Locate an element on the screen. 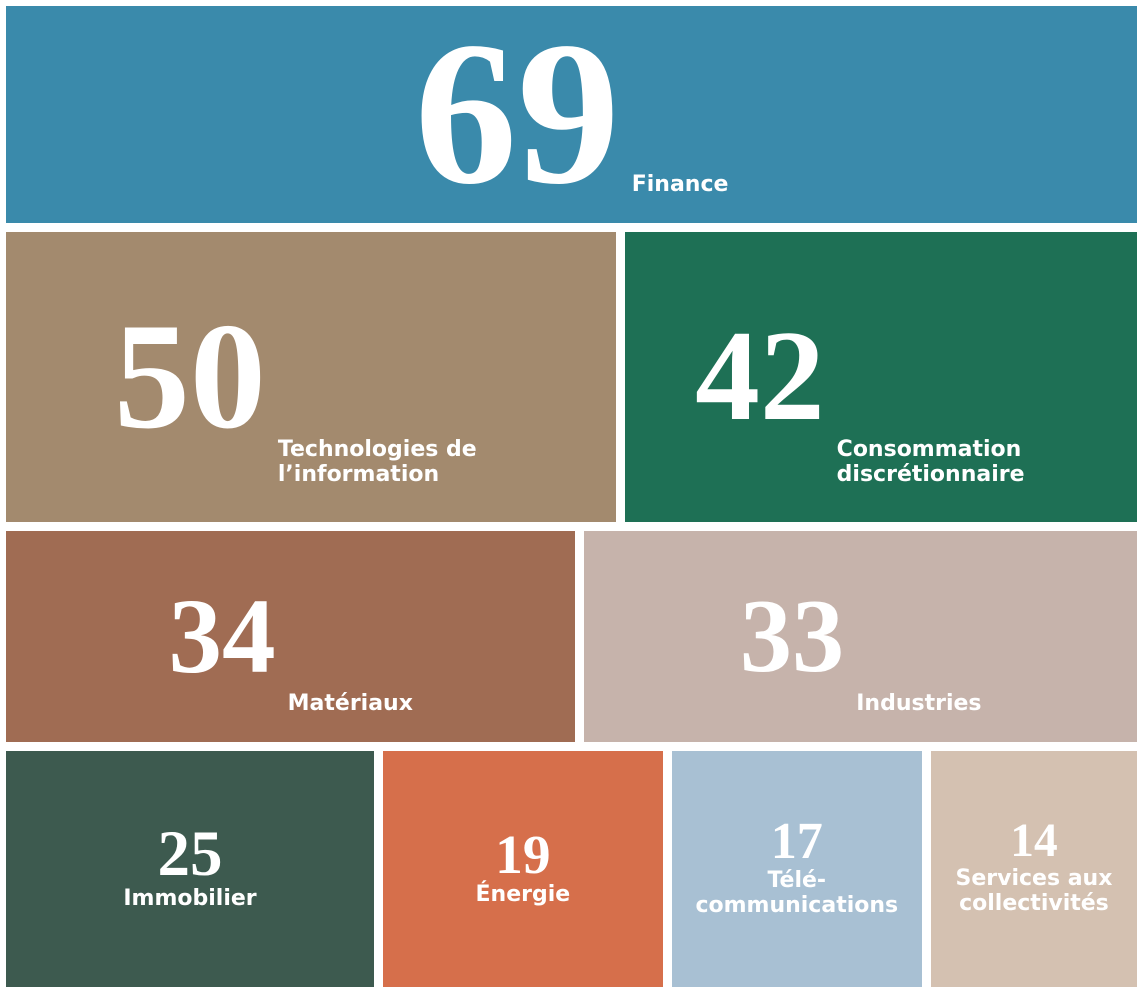  tile: 25 Immobilier is located at coordinates (190, 868).